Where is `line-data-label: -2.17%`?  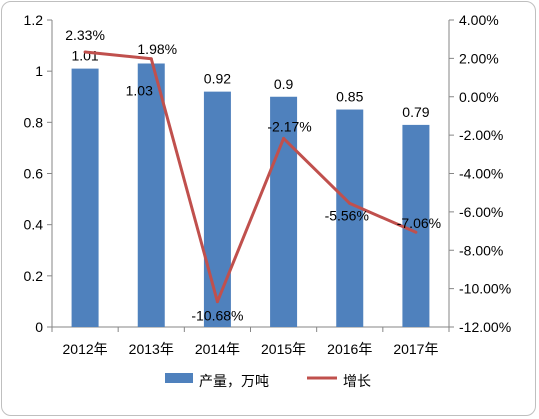 line-data-label: -2.17% is located at coordinates (289, 126).